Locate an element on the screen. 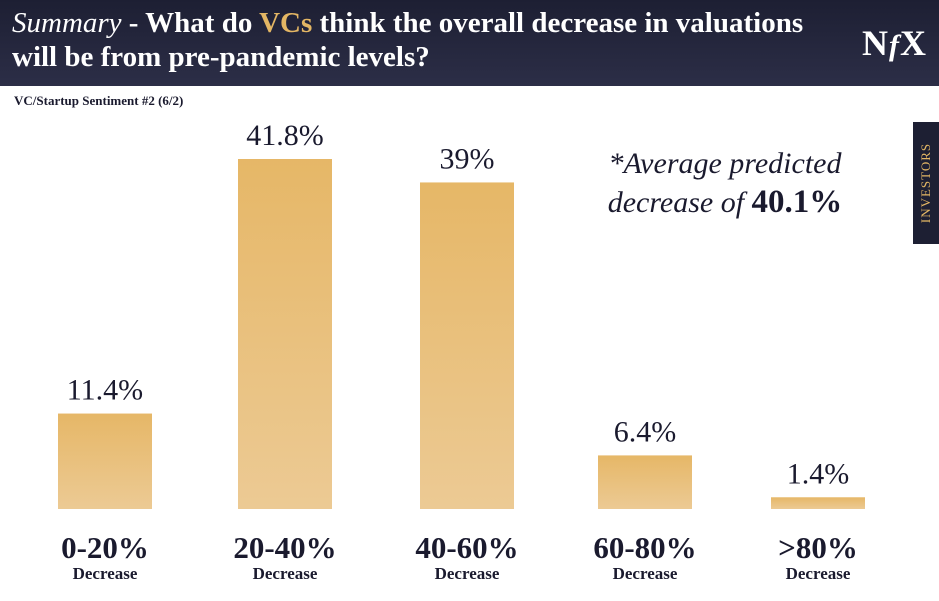  nfx-logo: NfX is located at coordinates (894, 43).